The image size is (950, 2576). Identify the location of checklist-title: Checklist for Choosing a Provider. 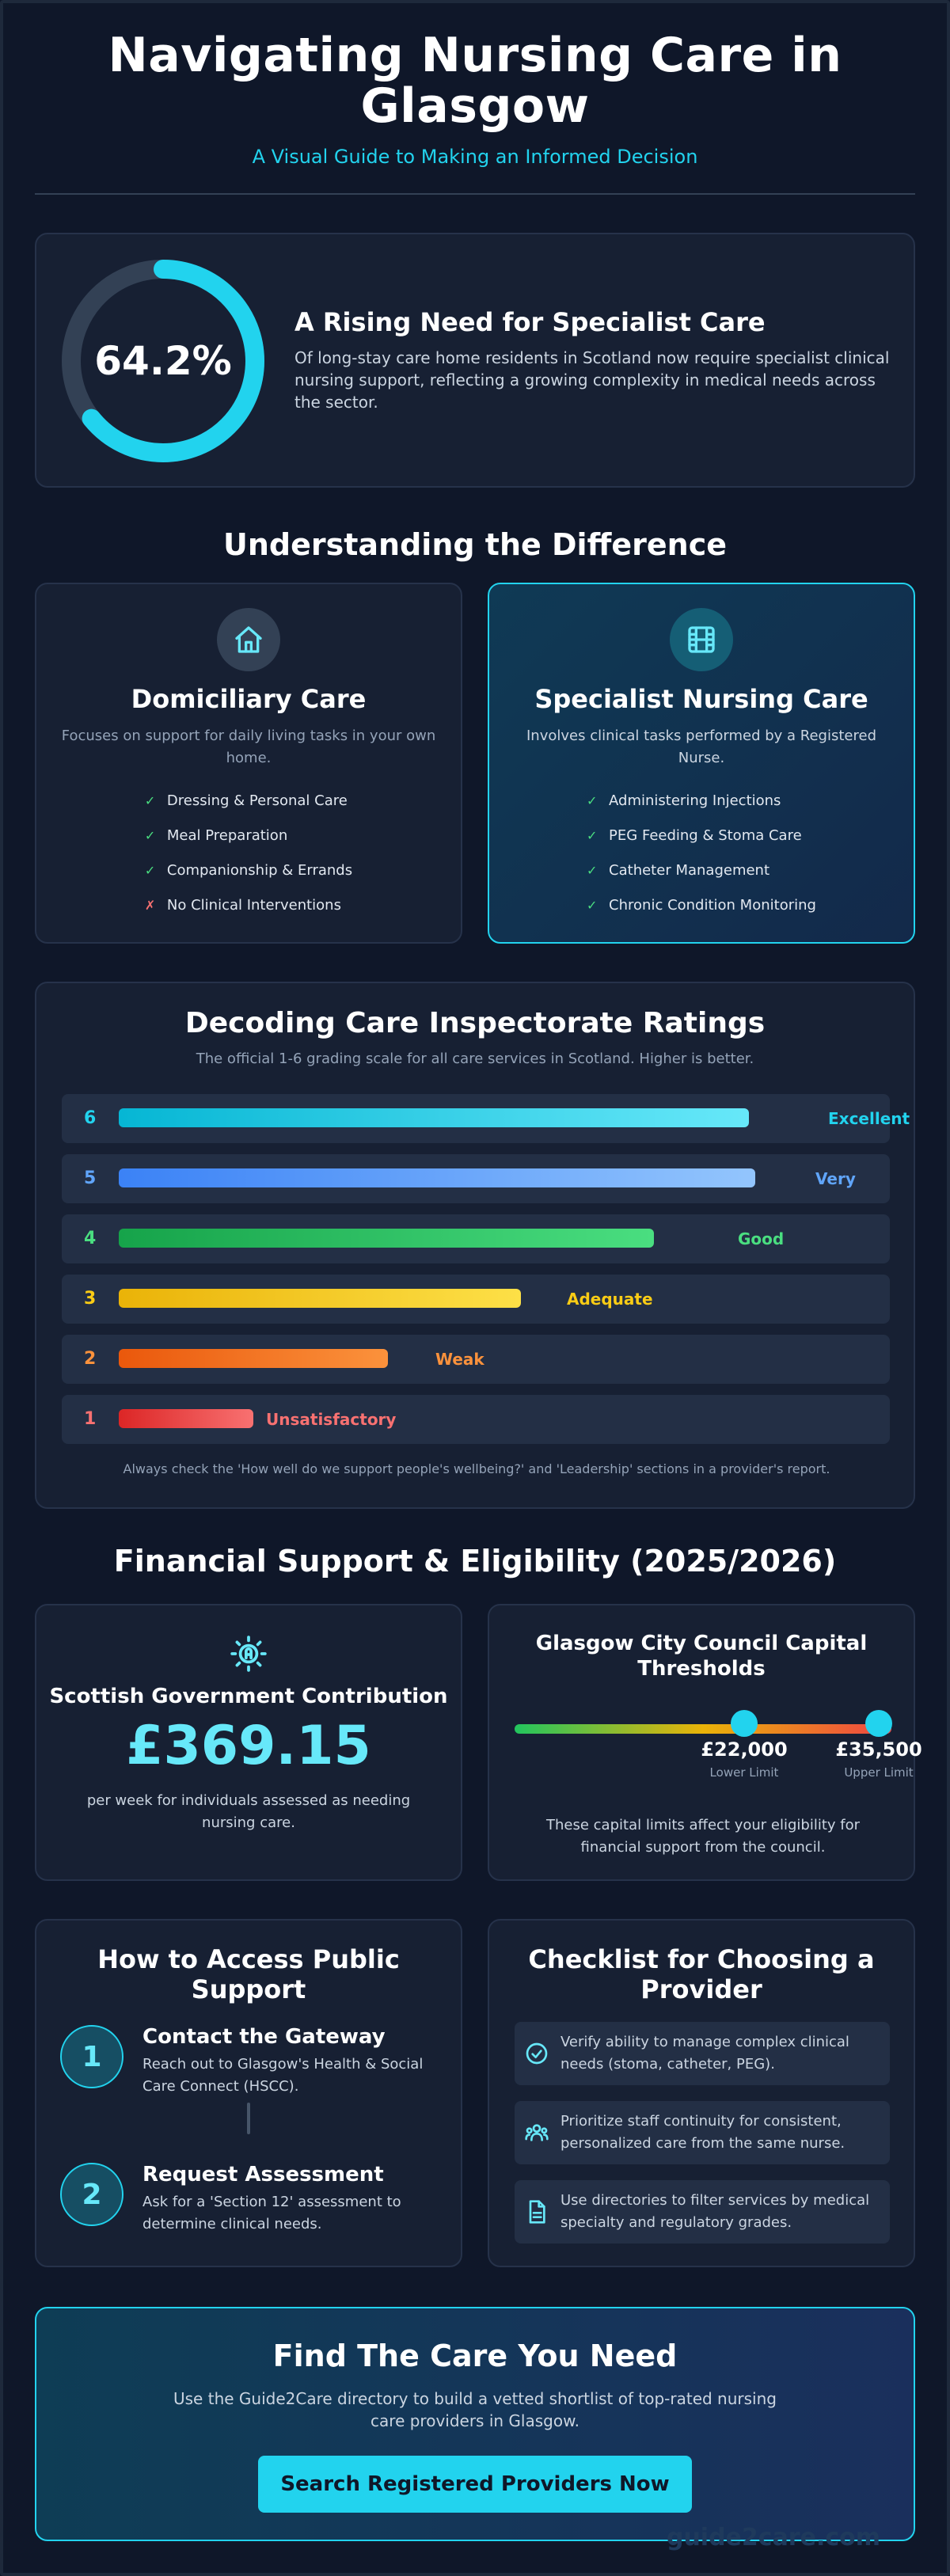
(701, 1974).